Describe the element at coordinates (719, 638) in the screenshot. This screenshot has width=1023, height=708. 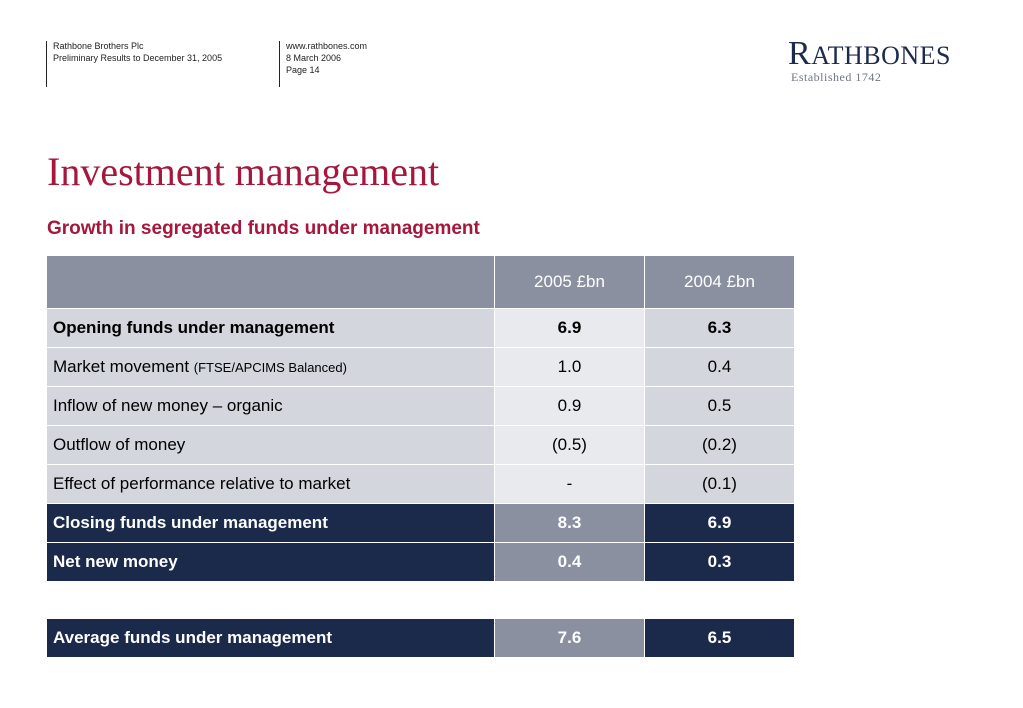
I see `value-2004: 6.5` at that location.